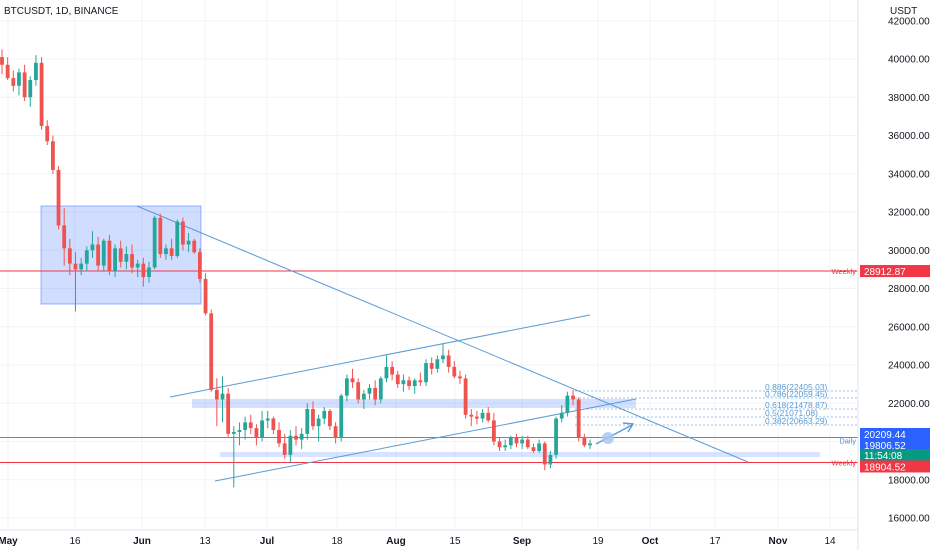 The height and width of the screenshot is (550, 932). Describe the element at coordinates (885, 467) in the screenshot. I see `weekly-lower-tag-text: 18904.52` at that location.